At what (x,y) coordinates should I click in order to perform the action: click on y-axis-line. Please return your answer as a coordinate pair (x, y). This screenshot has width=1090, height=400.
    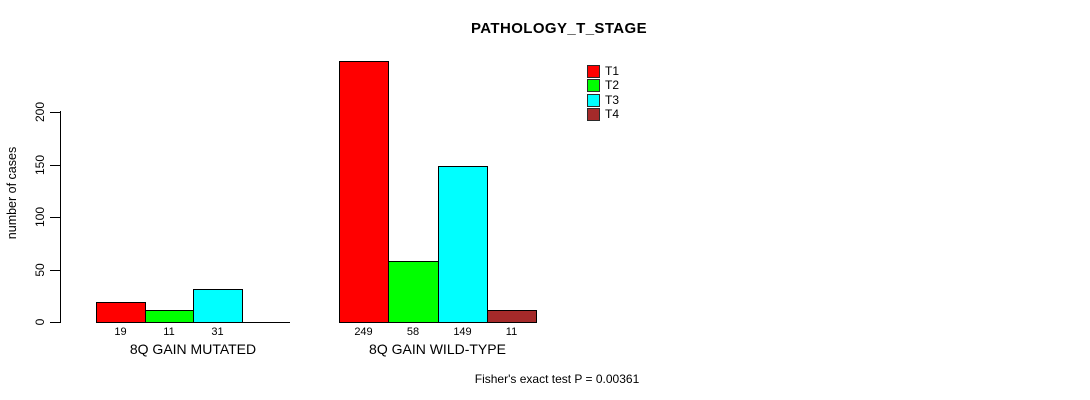
    Looking at the image, I should click on (60, 217).